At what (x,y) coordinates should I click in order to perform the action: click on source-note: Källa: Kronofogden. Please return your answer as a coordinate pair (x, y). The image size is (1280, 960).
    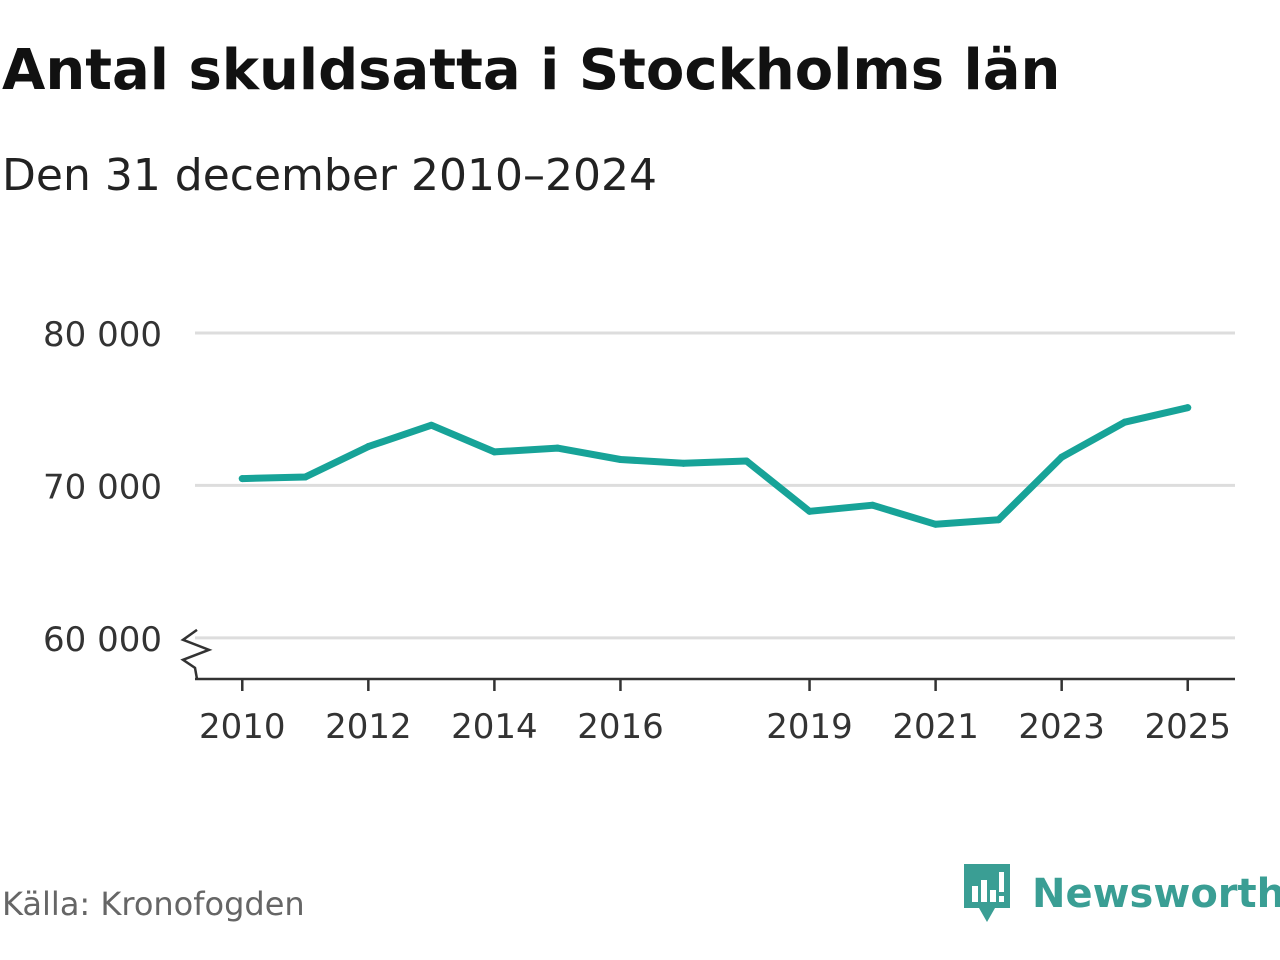
    Looking at the image, I should click on (153, 904).